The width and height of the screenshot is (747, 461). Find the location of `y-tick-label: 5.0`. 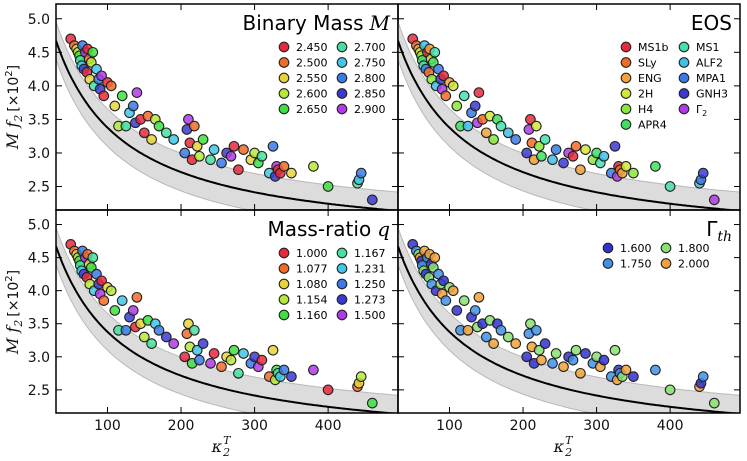

y-tick-label: 5.0 is located at coordinates (39, 20).